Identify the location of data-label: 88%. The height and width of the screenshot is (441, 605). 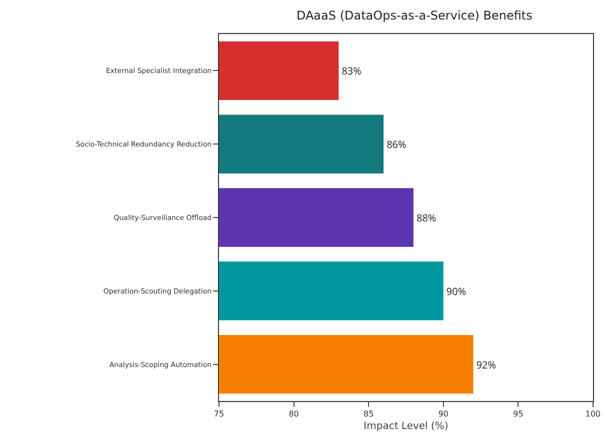
(426, 217).